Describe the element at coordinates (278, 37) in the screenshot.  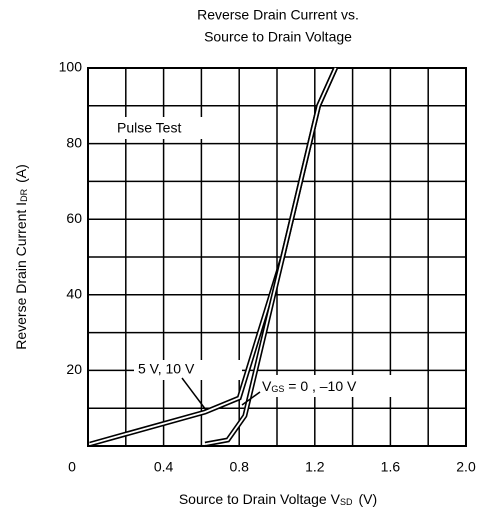
I see `chart-title: Source to Drain Voltage` at that location.